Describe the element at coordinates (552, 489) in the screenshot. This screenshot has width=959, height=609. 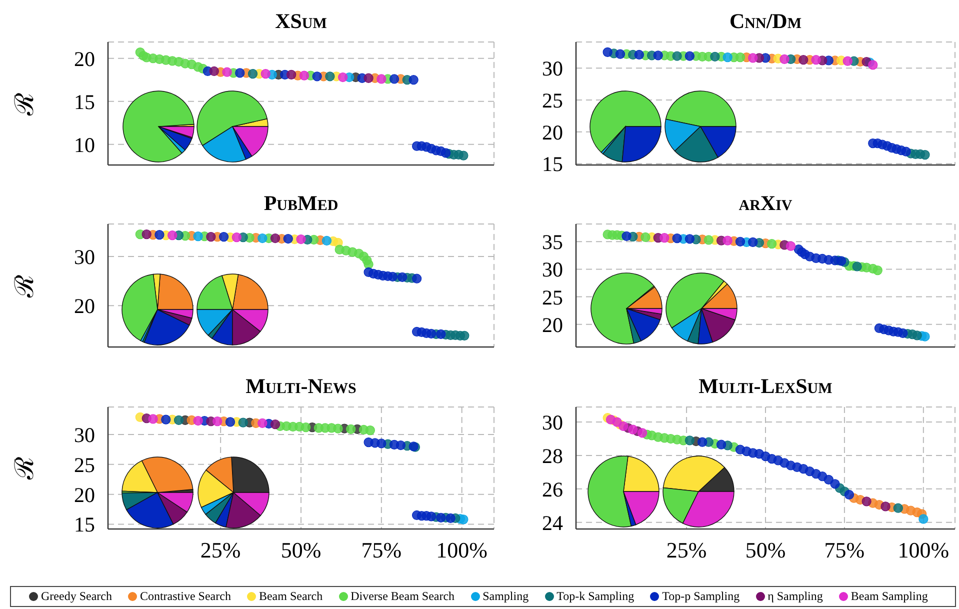
I see `y-tick-label: 26` at that location.